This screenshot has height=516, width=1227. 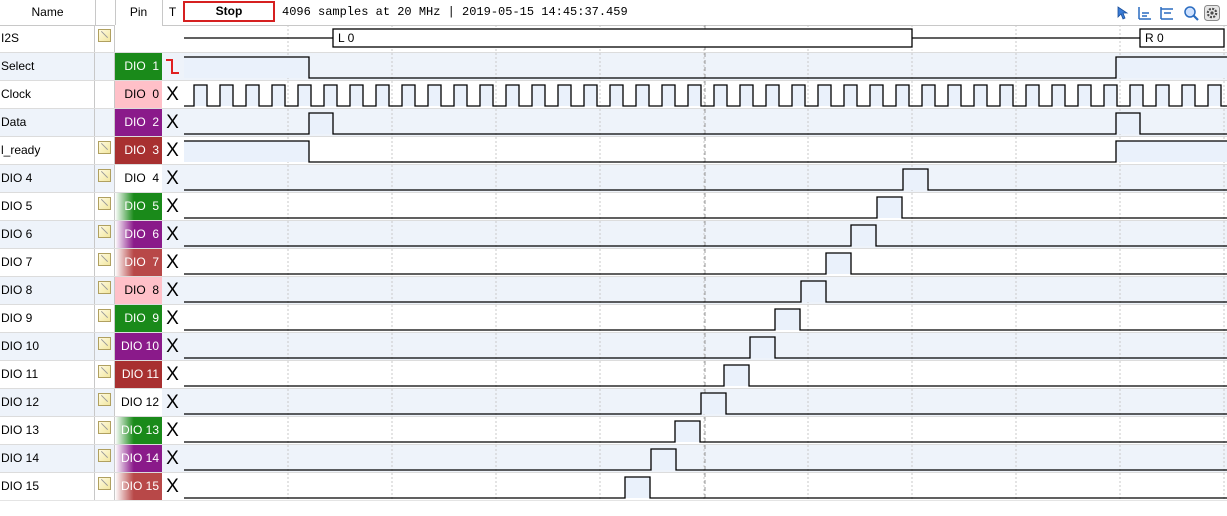 What do you see at coordinates (1191, 13) in the screenshot?
I see `zoom-icon` at bounding box center [1191, 13].